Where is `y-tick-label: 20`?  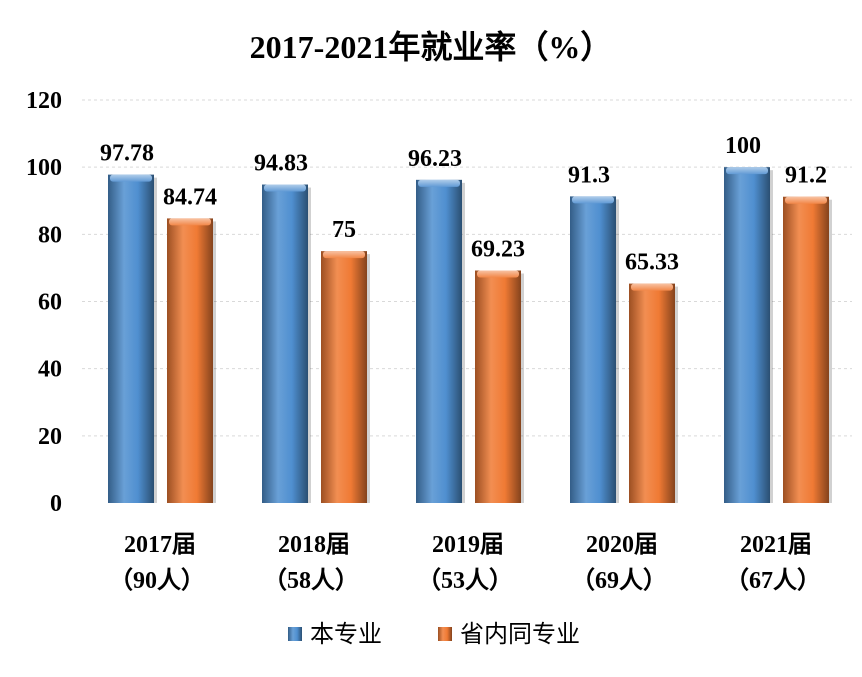 y-tick-label: 20 is located at coordinates (50, 437).